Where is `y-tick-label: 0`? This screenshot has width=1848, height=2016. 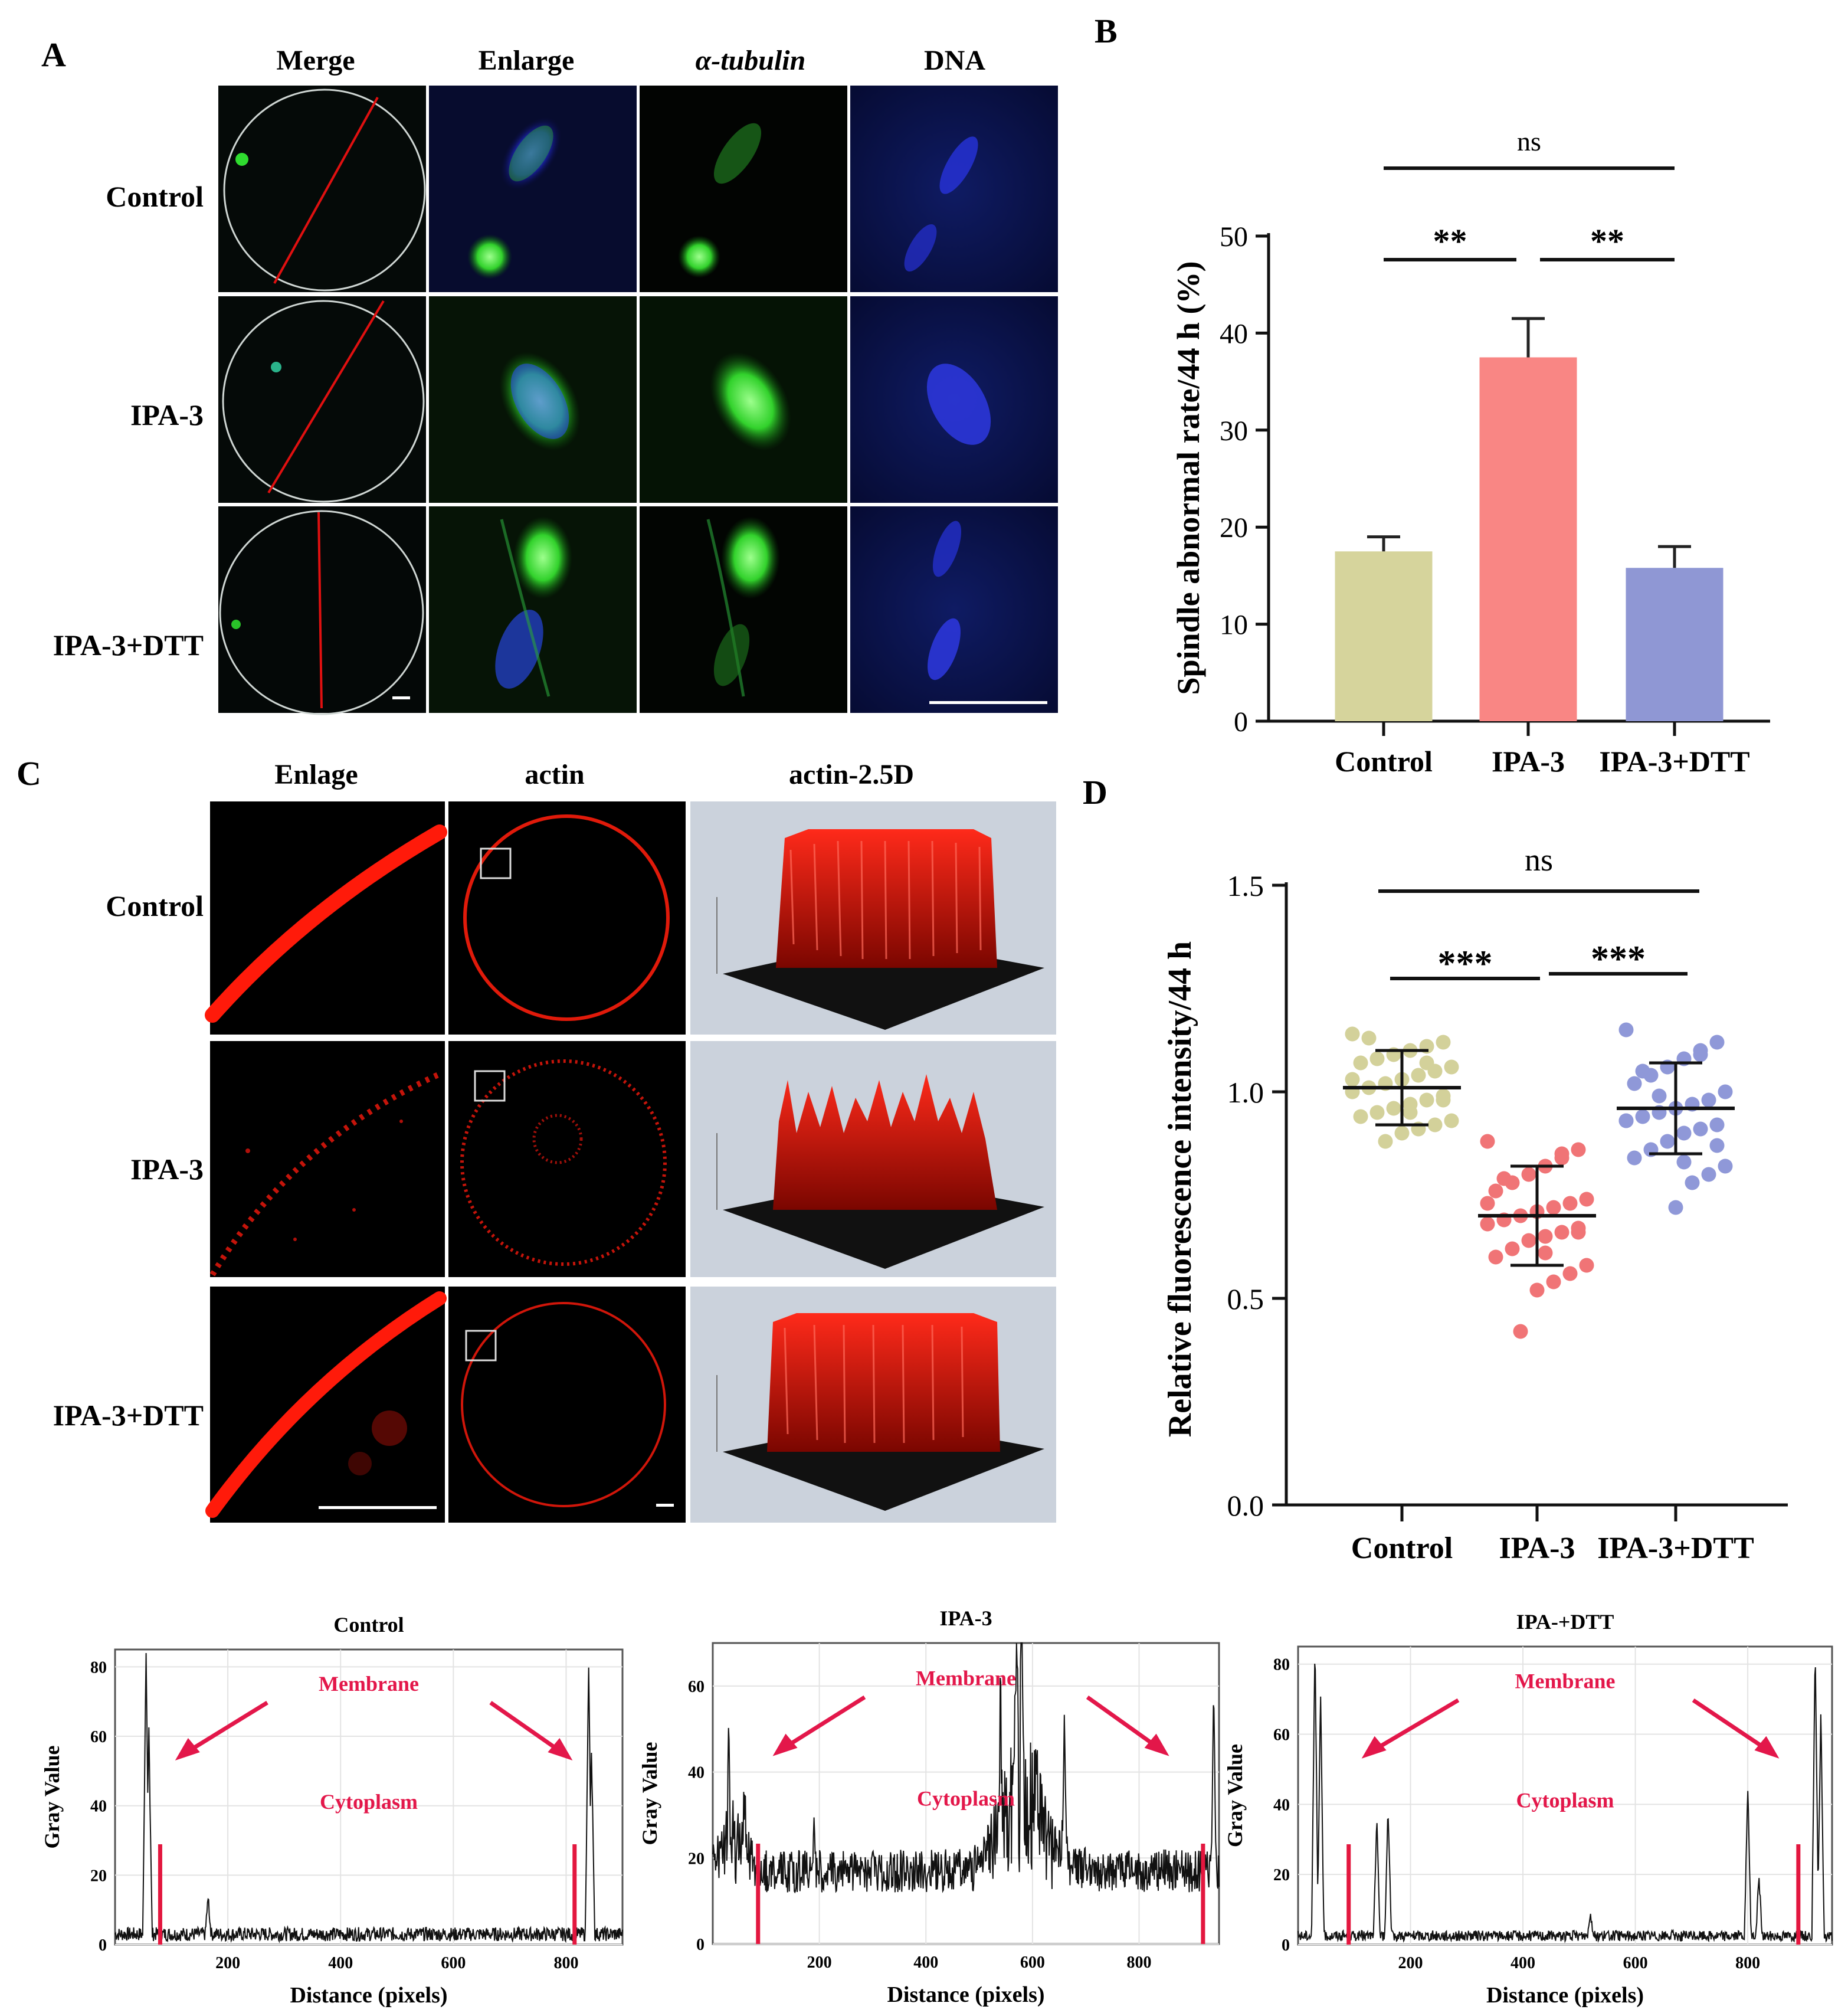 y-tick-label: 0 is located at coordinates (1241, 722).